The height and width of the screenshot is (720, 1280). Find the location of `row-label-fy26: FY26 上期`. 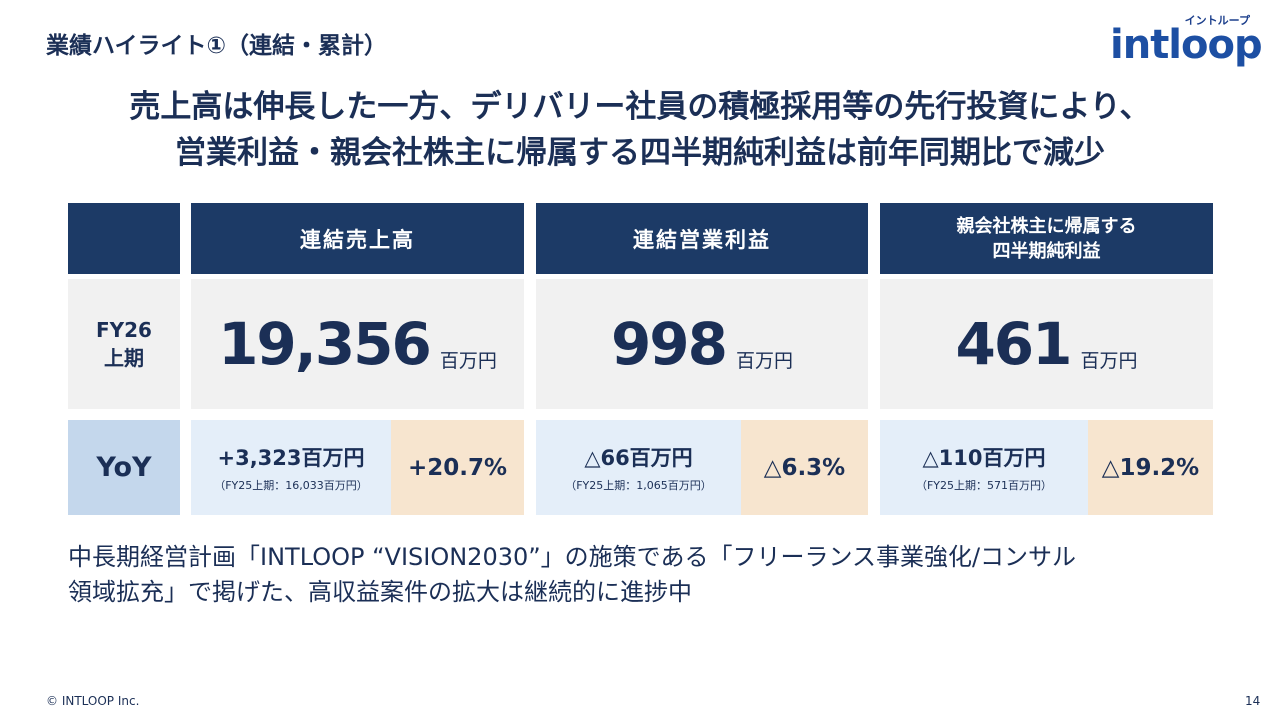

row-label-fy26: FY26 上期 is located at coordinates (124, 344).